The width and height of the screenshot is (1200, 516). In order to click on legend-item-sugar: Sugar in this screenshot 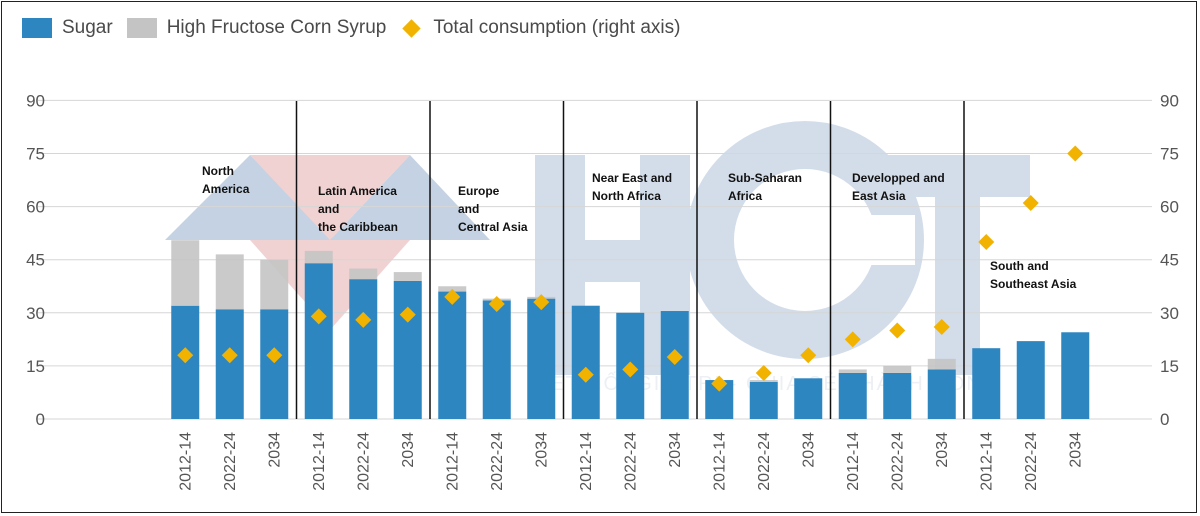, I will do `click(67, 28)`.